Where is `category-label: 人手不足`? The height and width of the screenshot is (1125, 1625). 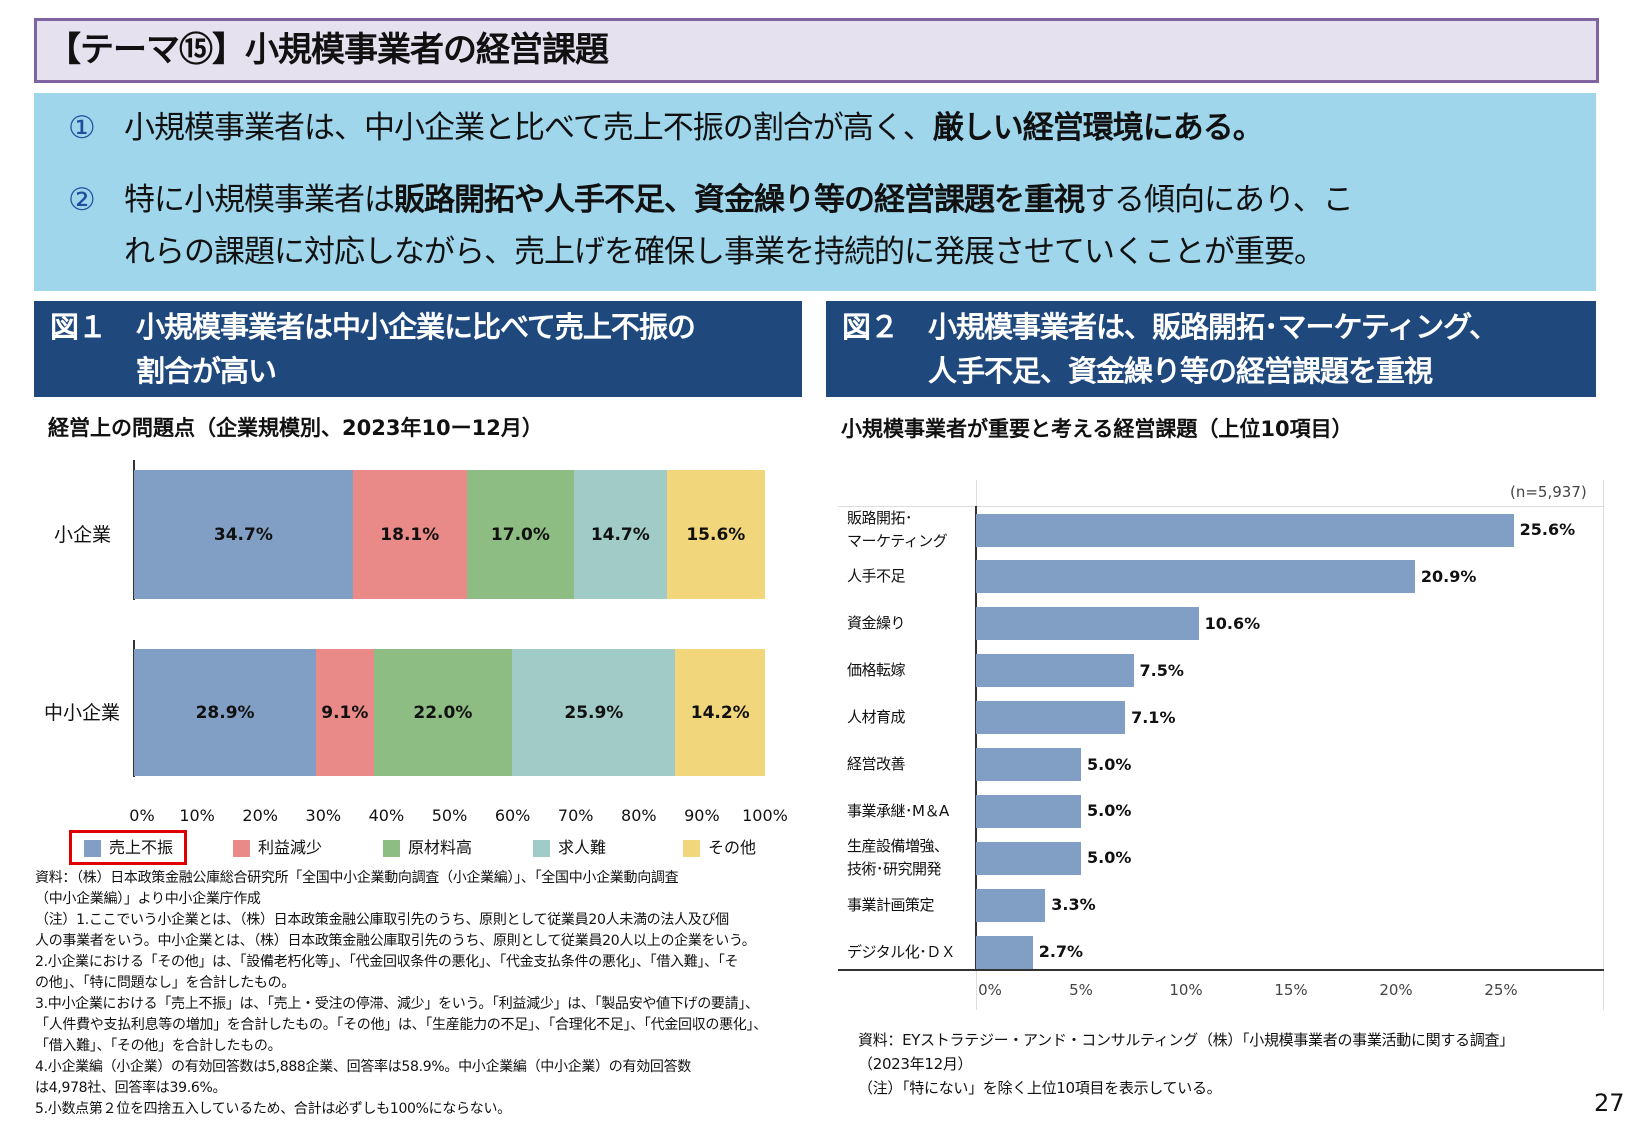
category-label: 人手不足 is located at coordinates (876, 576).